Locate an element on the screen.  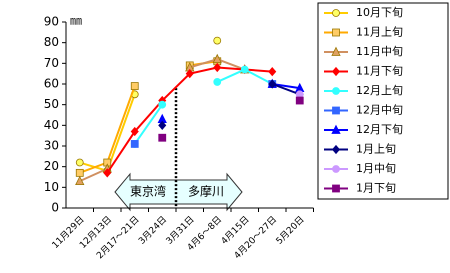
y-tick-label: 10 is located at coordinates (51, 187).